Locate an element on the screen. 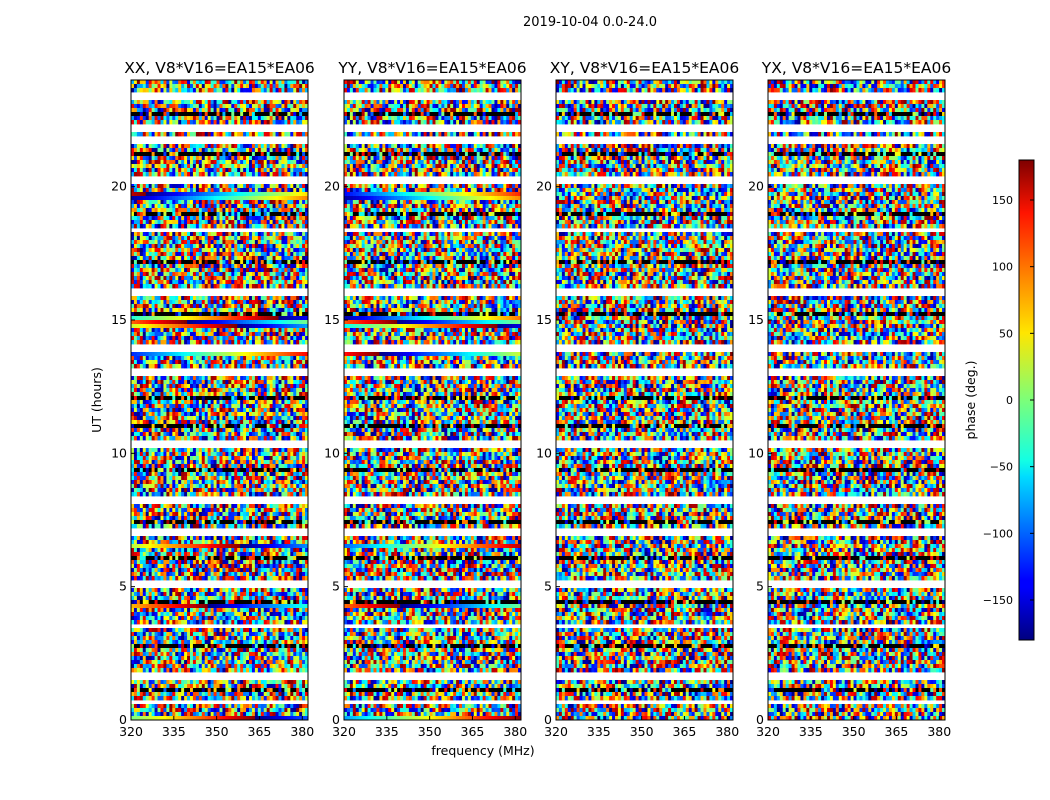  colorbar-tick-label: 50 is located at coordinates (1006, 333).